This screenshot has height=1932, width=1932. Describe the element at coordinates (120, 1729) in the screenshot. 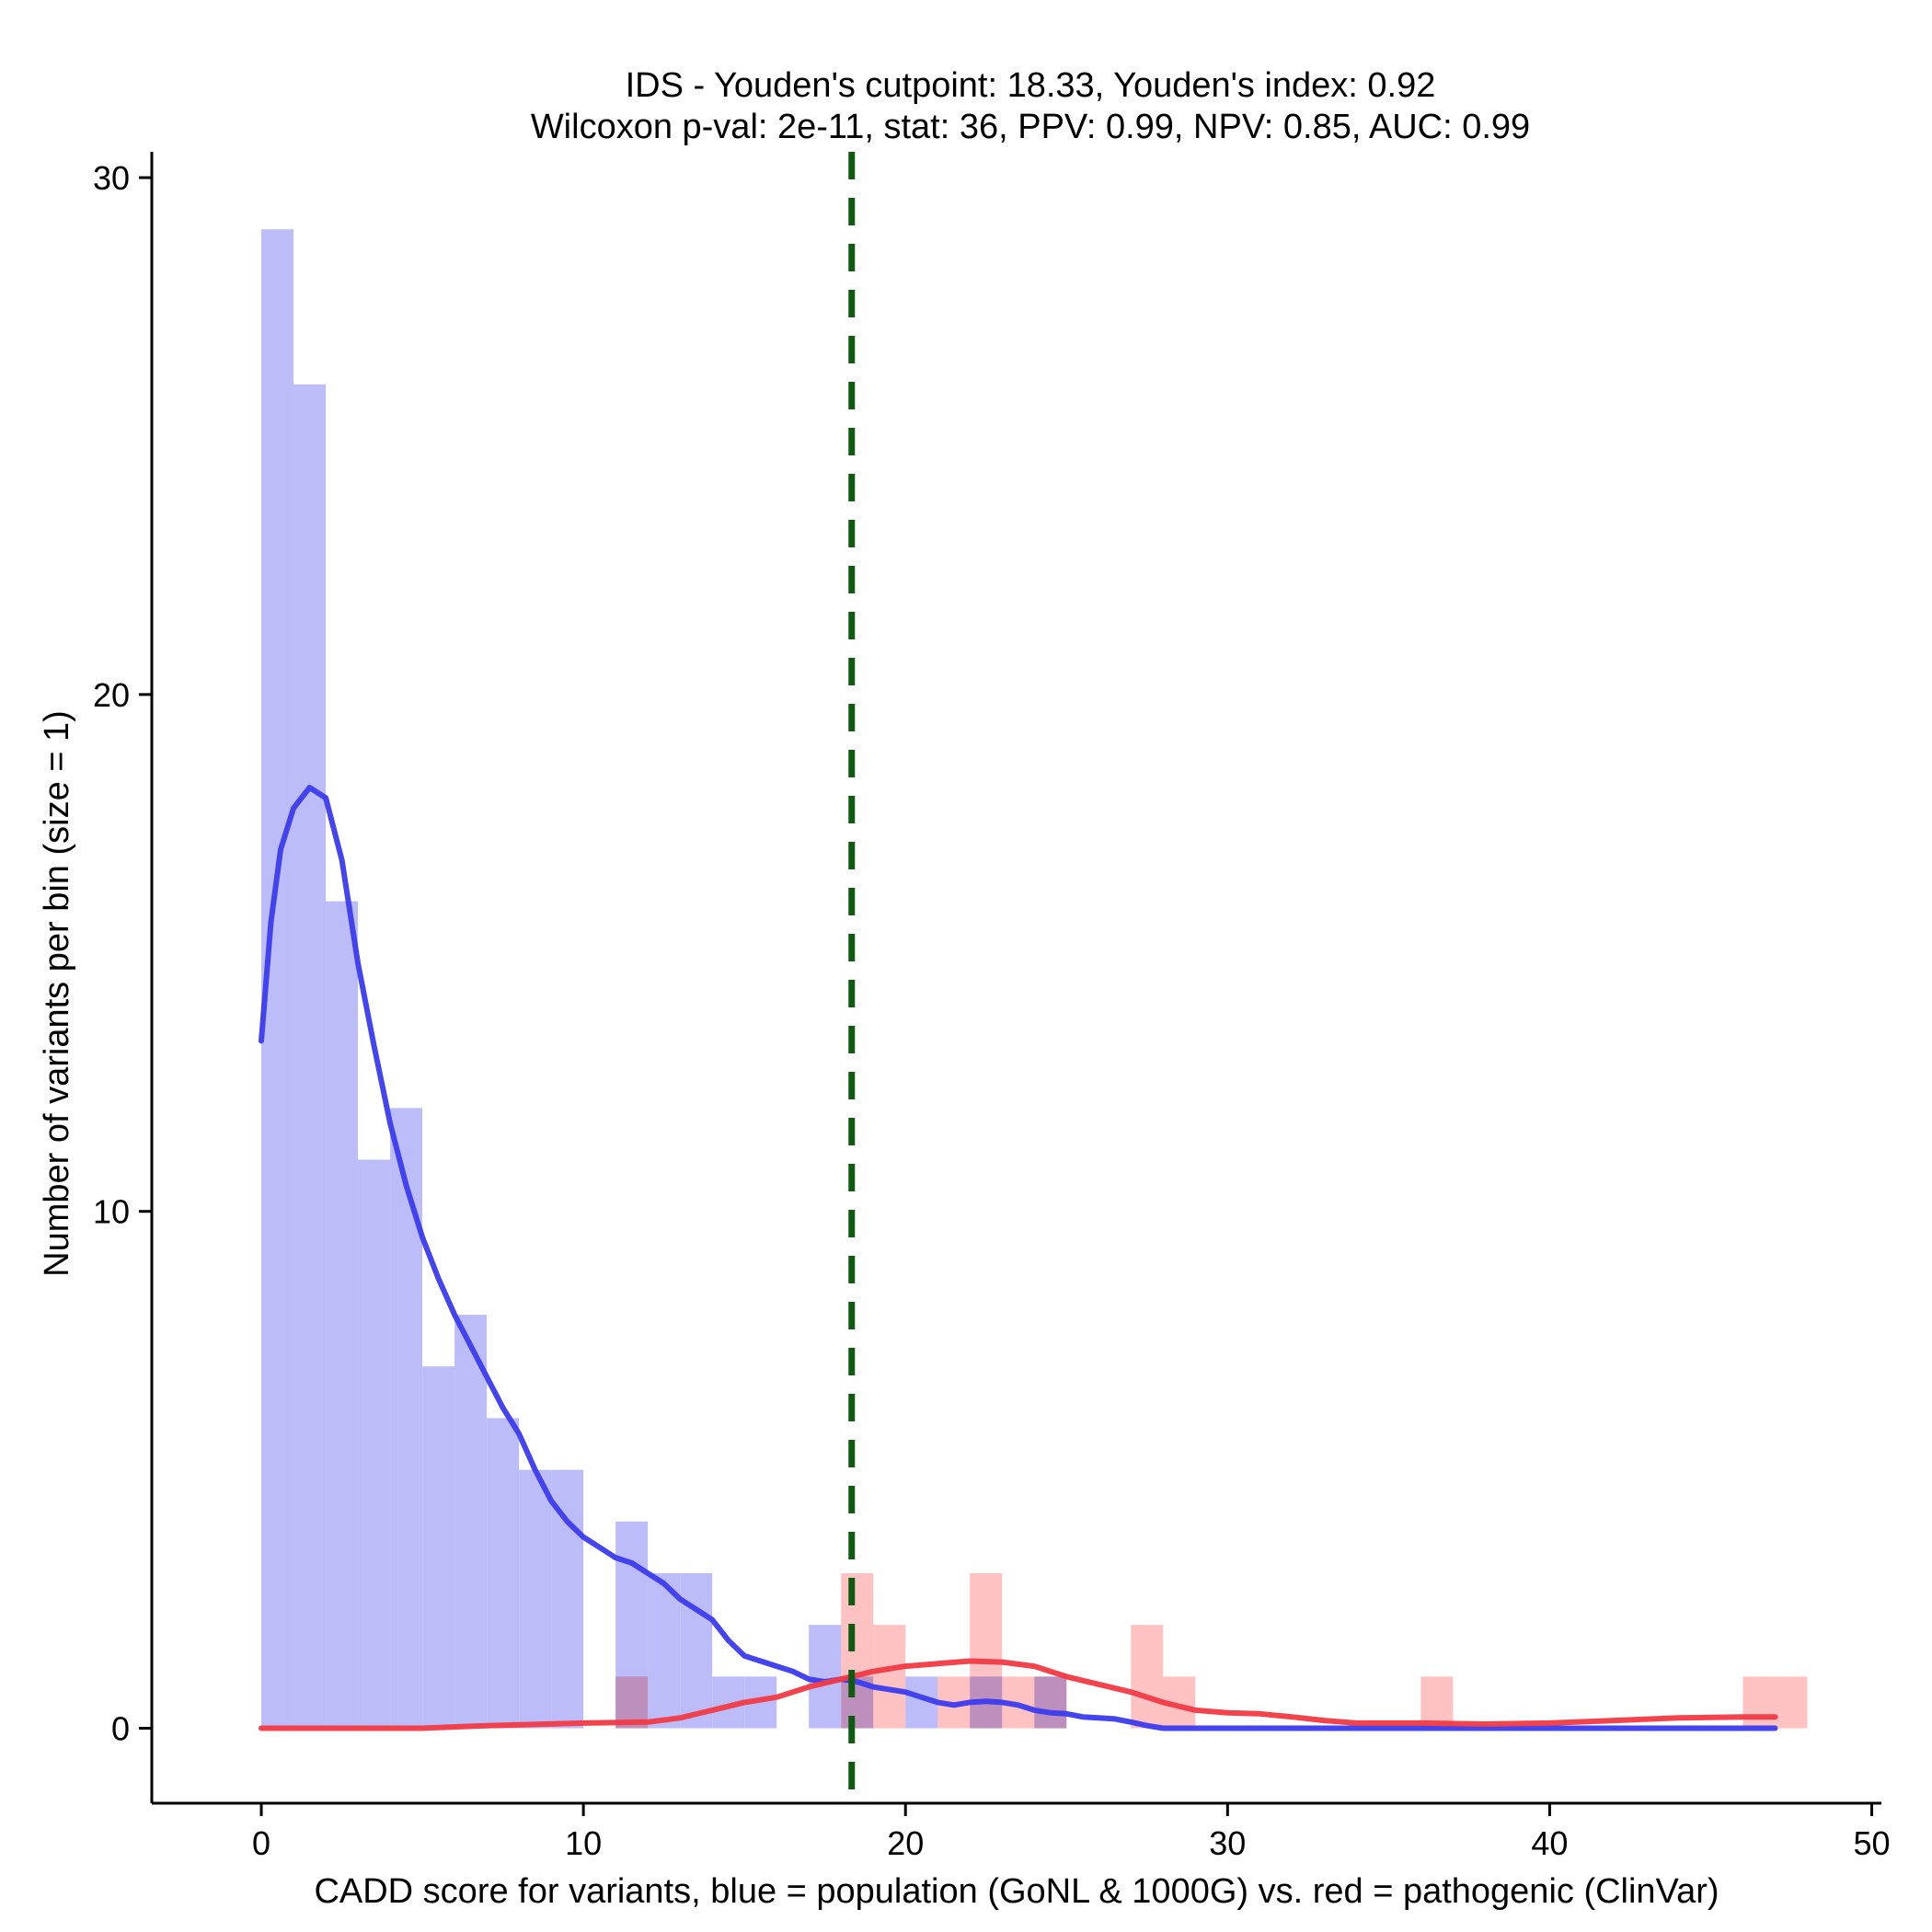

I see `y-tick-label: 0` at that location.